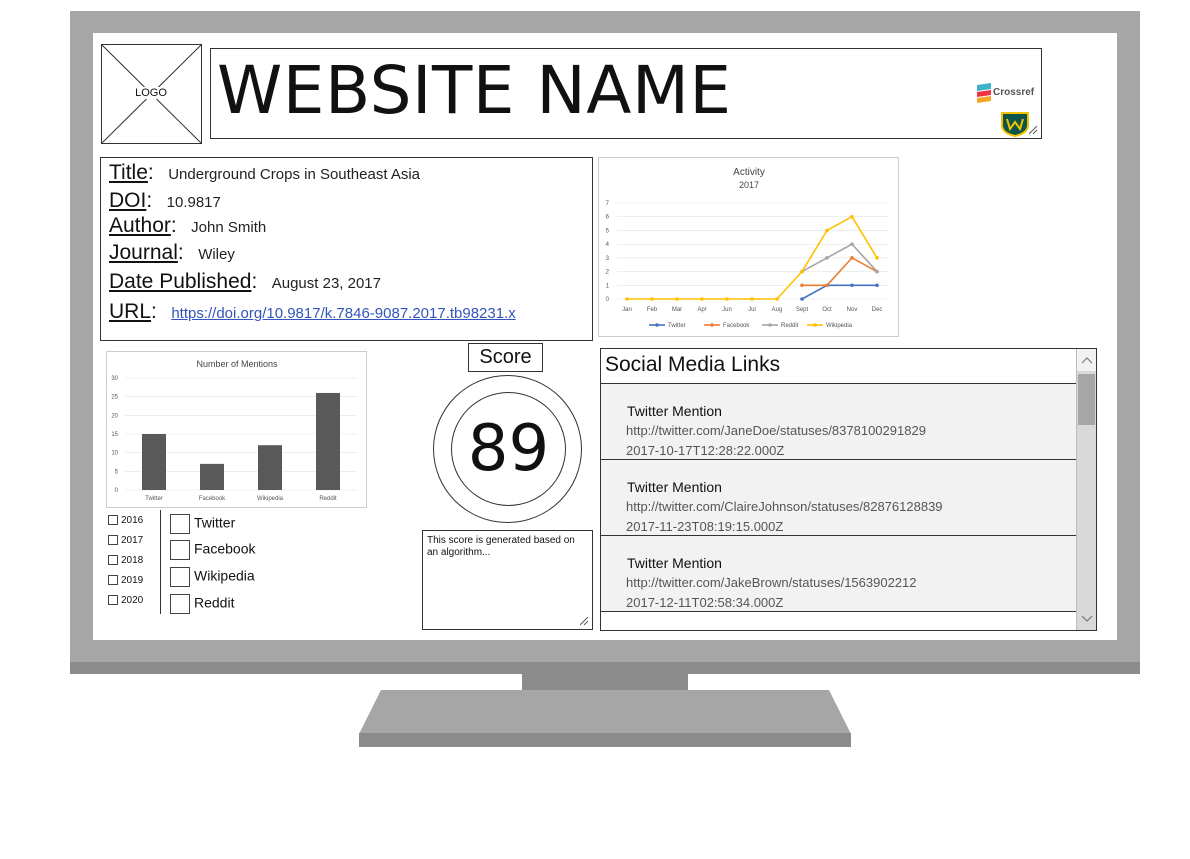  What do you see at coordinates (736, 326) in the screenshot?
I see `legend-label: Facebook` at bounding box center [736, 326].